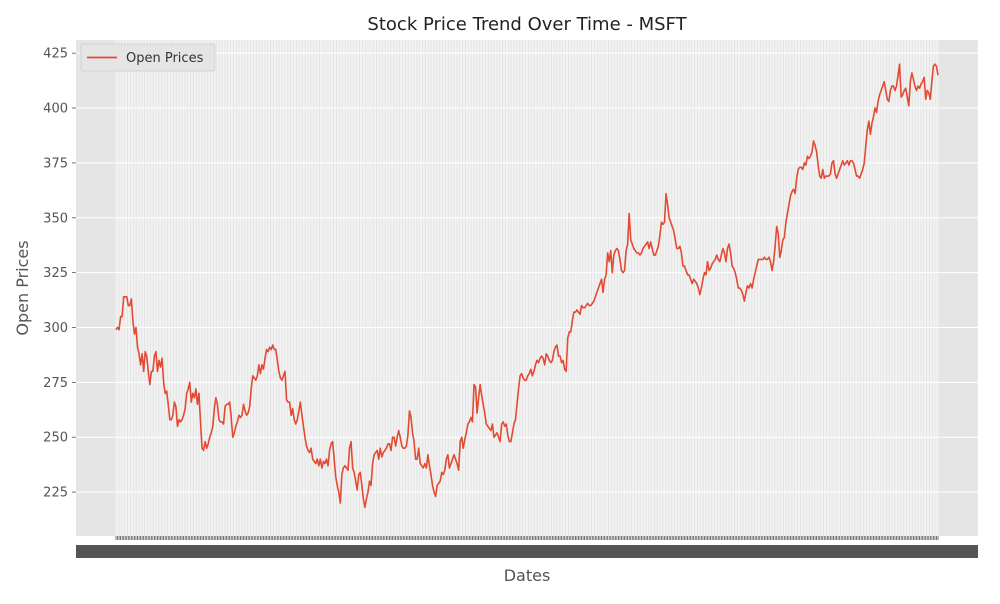 The height and width of the screenshot is (604, 1000). I want to click on y-tick-label: 400, so click(55, 109).